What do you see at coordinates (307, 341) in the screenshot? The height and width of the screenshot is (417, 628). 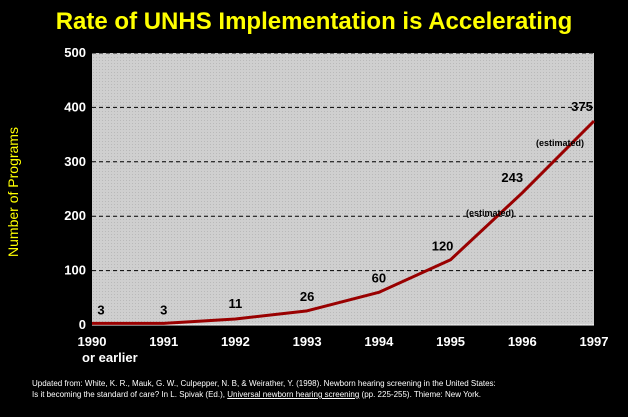 I see `x-tick-label: 1993` at bounding box center [307, 341].